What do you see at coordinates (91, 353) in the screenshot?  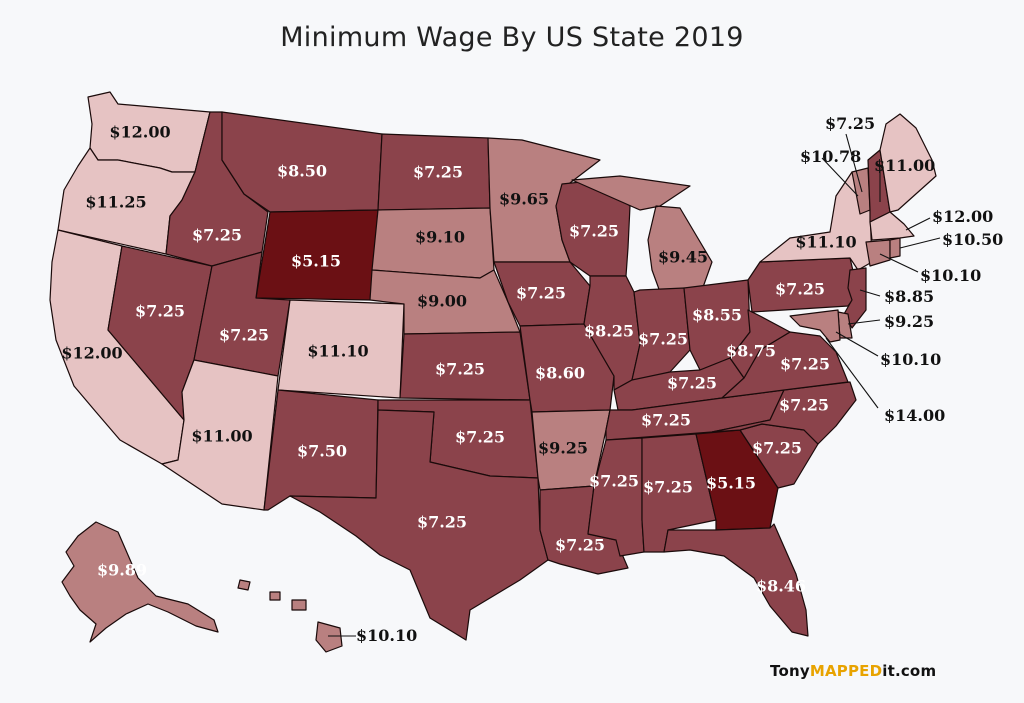 I see `label-CA: $12.00` at bounding box center [91, 353].